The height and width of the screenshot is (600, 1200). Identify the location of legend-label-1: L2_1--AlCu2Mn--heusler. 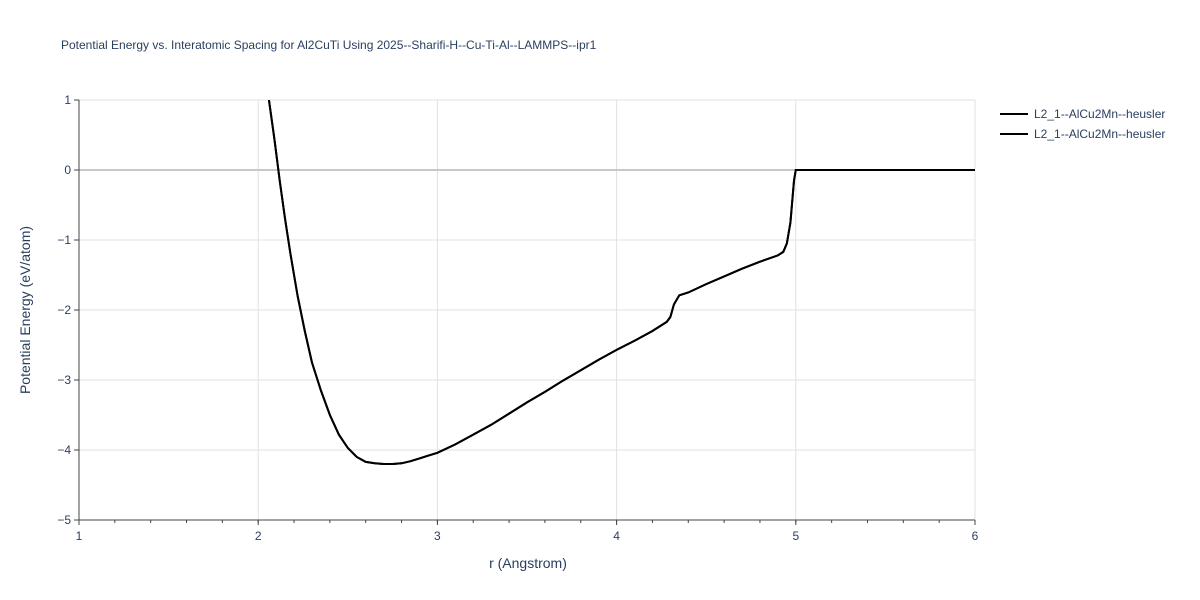
(1099, 114).